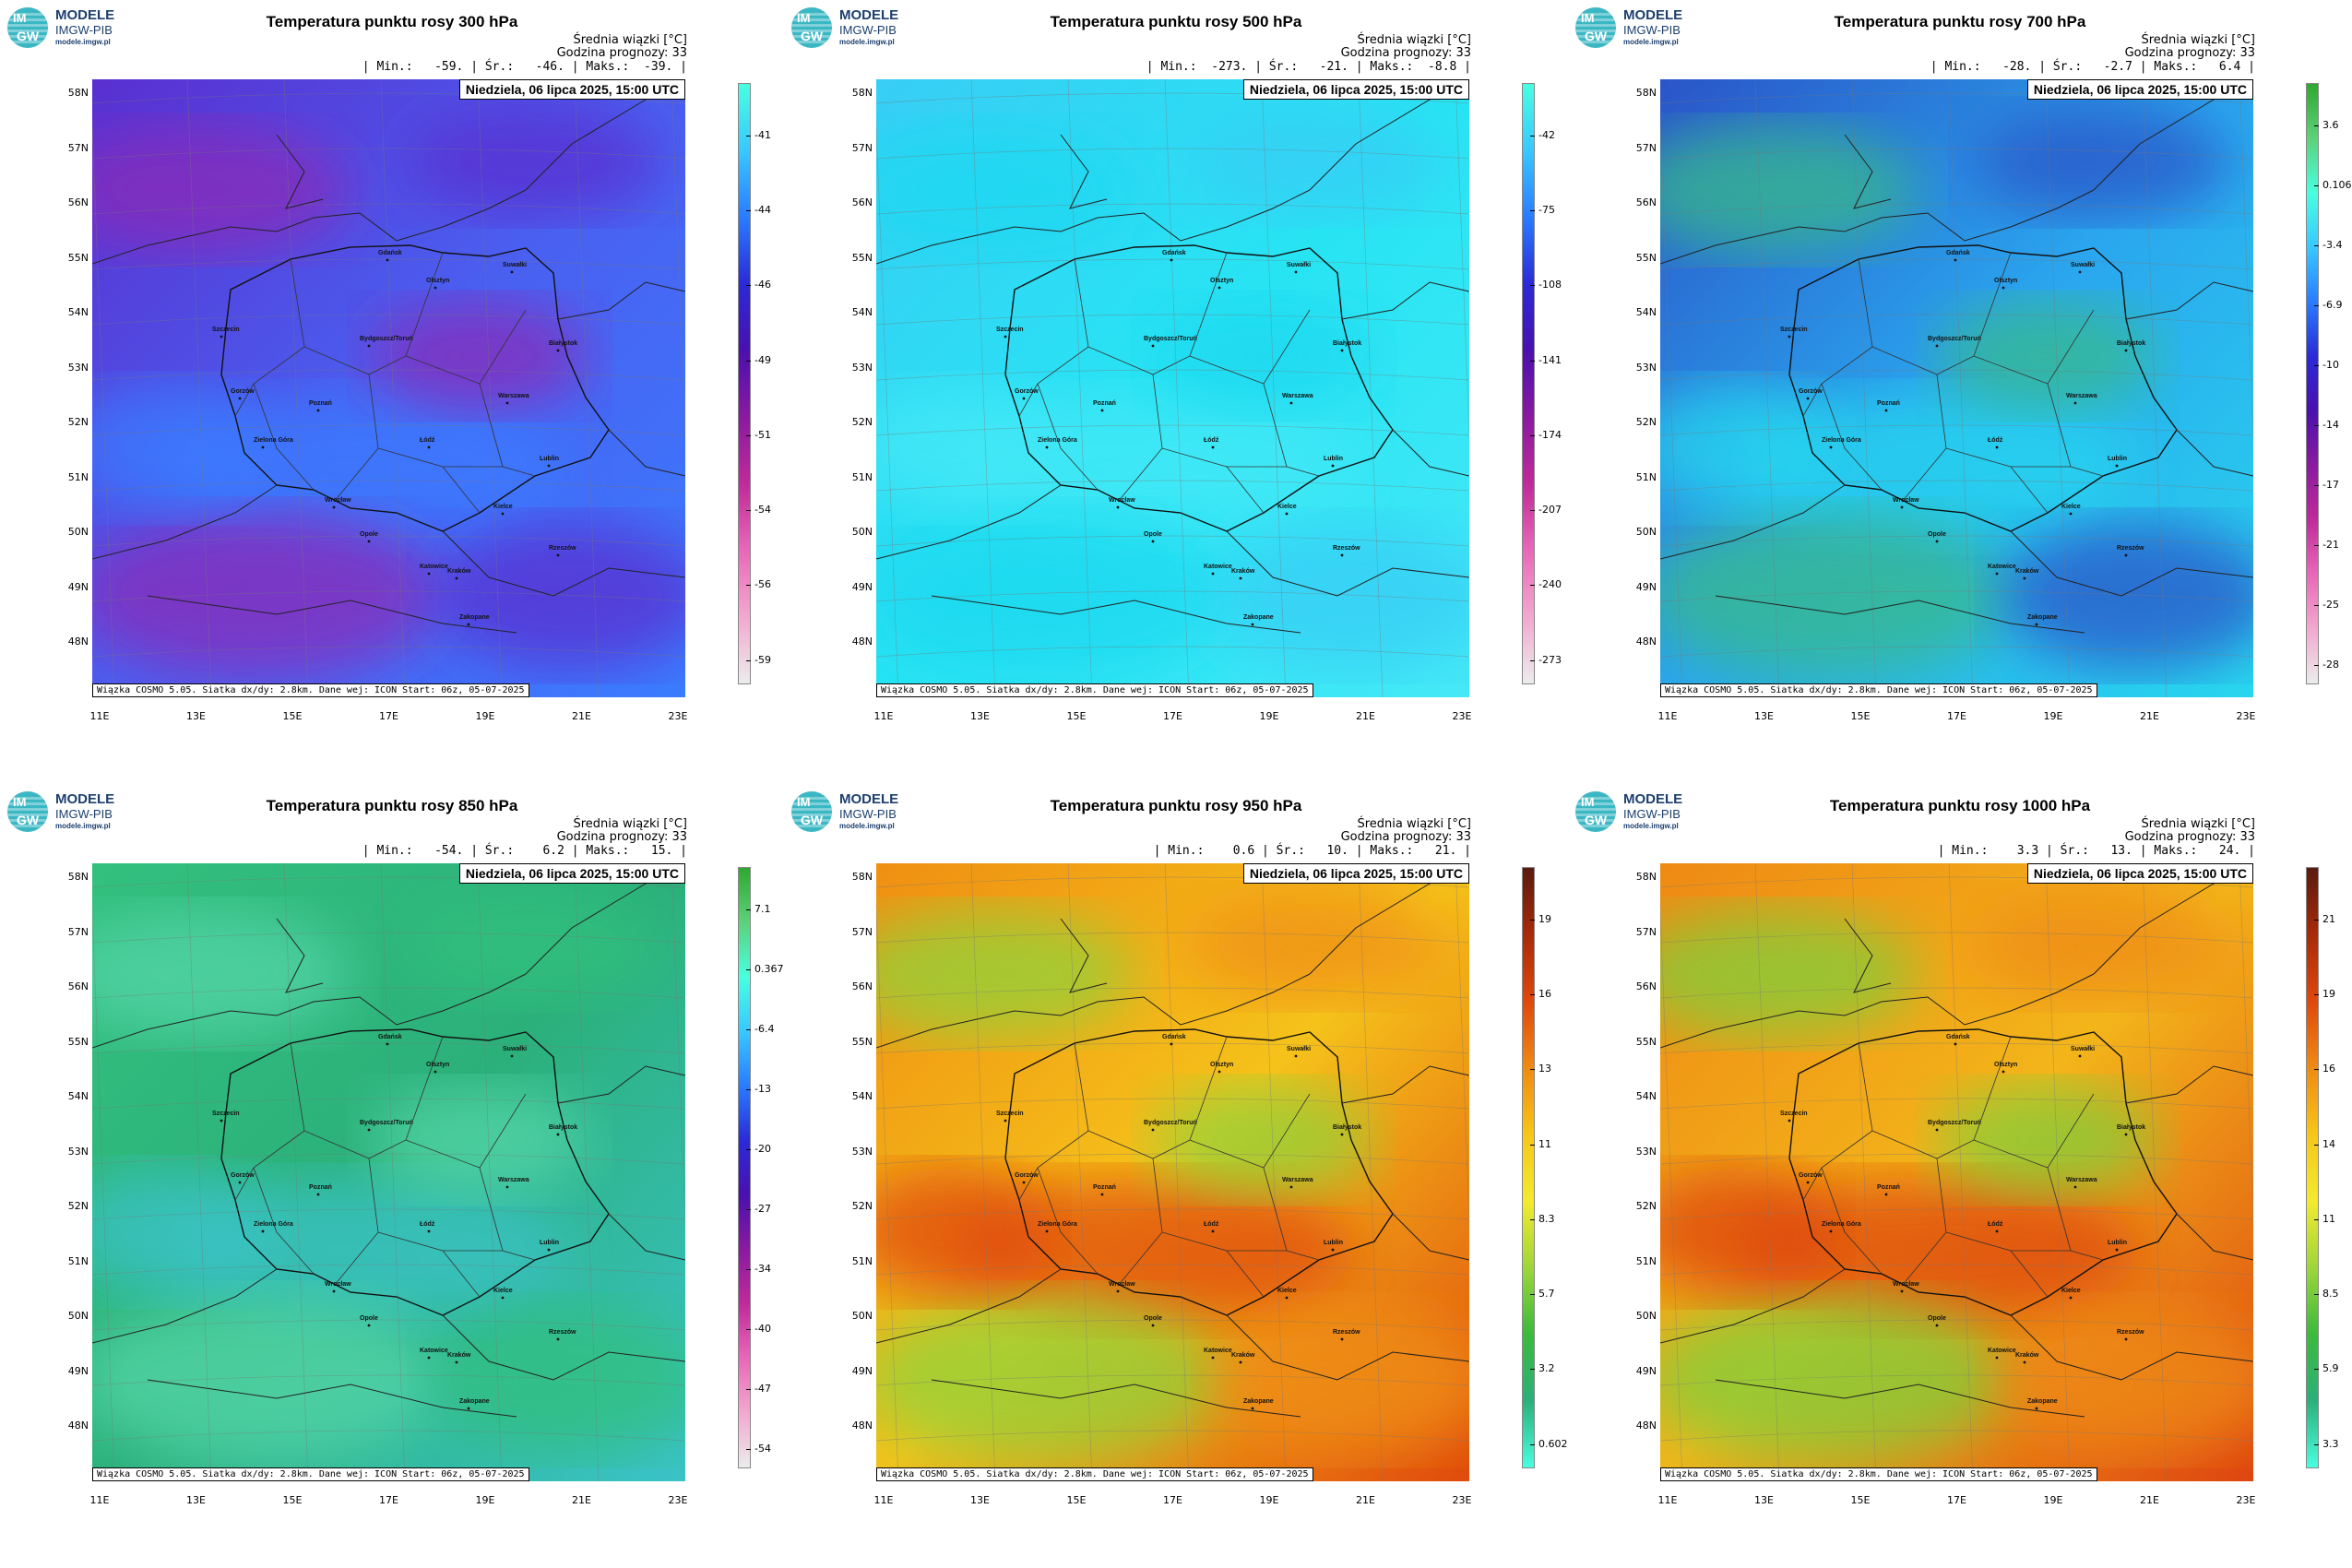 The width and height of the screenshot is (2352, 1568). Describe the element at coordinates (762, 584) in the screenshot. I see `colorbar-label: -56` at that location.